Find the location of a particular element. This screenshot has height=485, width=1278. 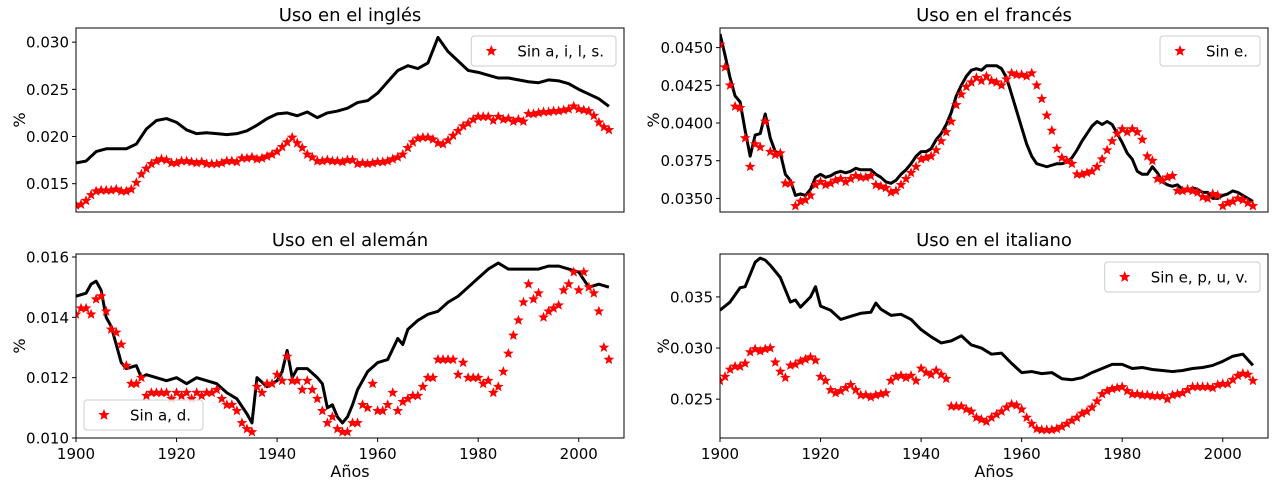

x-tick-label: 2000 is located at coordinates (1223, 454).